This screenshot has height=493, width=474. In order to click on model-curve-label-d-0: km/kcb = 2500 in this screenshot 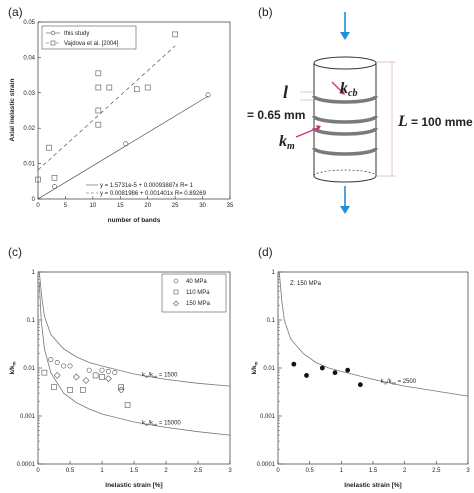, I will do `click(399, 382)`.